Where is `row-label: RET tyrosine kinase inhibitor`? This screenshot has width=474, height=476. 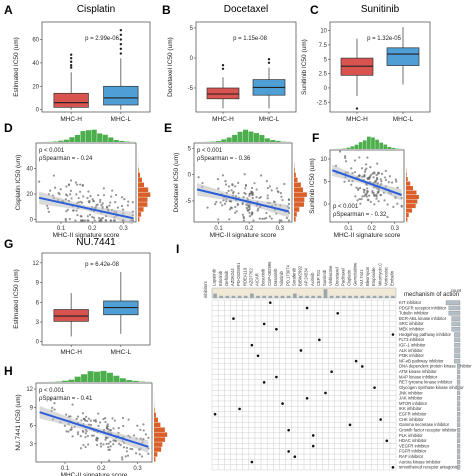 row-label: RET tyrosine kinase inhibitor is located at coordinates (426, 382).